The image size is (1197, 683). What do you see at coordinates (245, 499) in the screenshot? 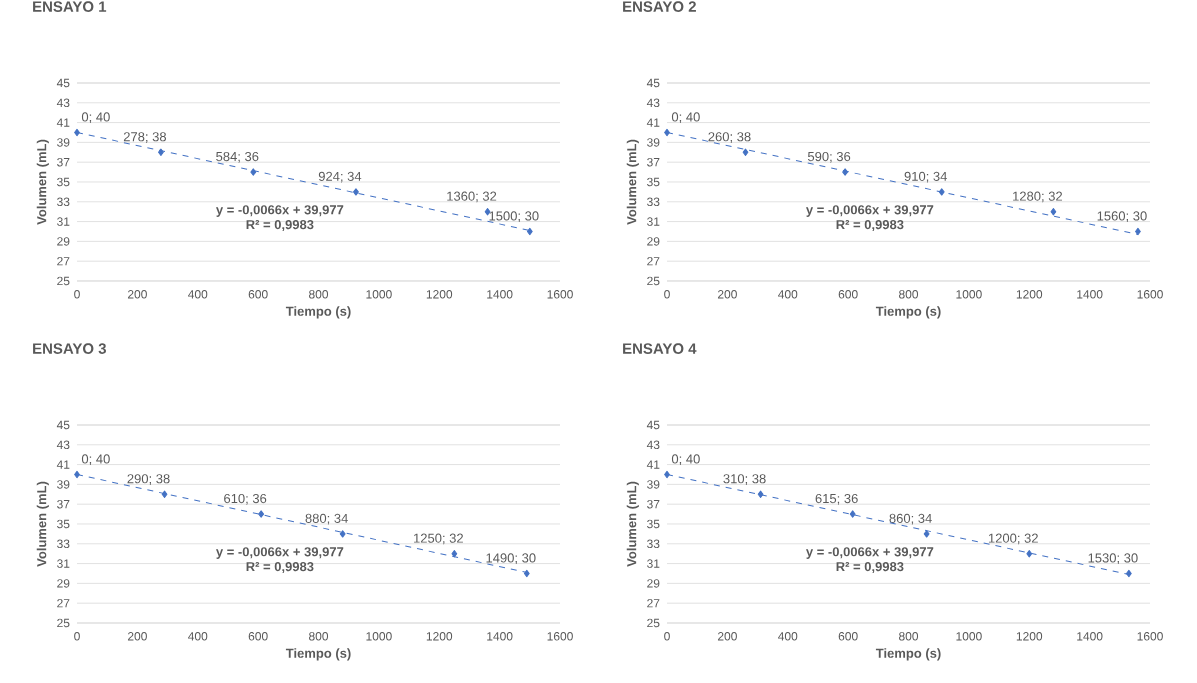
I see `data-label: 610; 36` at bounding box center [245, 499].